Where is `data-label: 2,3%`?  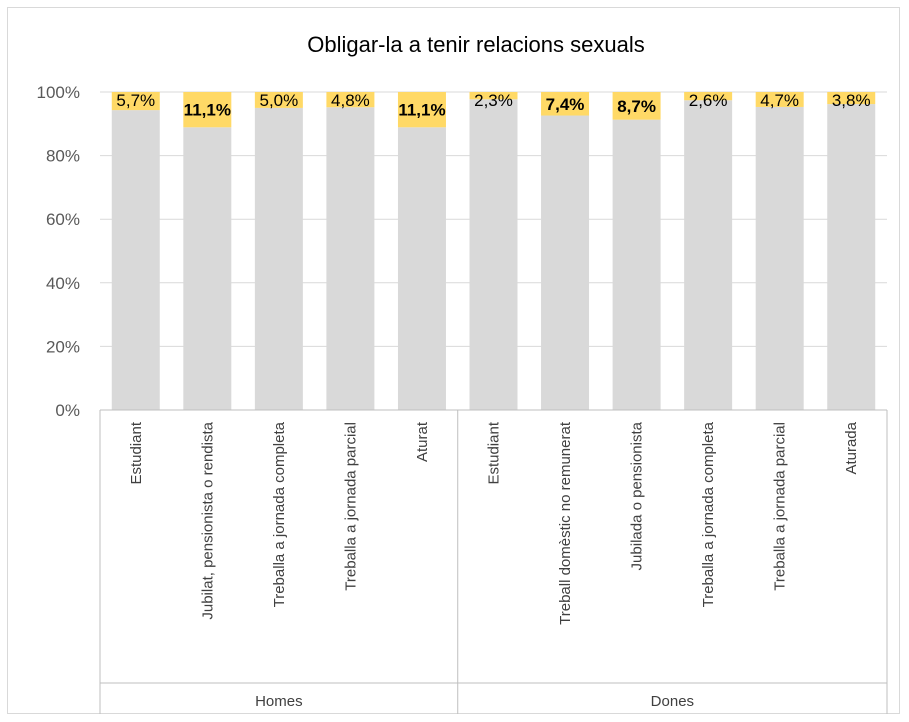 data-label: 2,3% is located at coordinates (493, 100).